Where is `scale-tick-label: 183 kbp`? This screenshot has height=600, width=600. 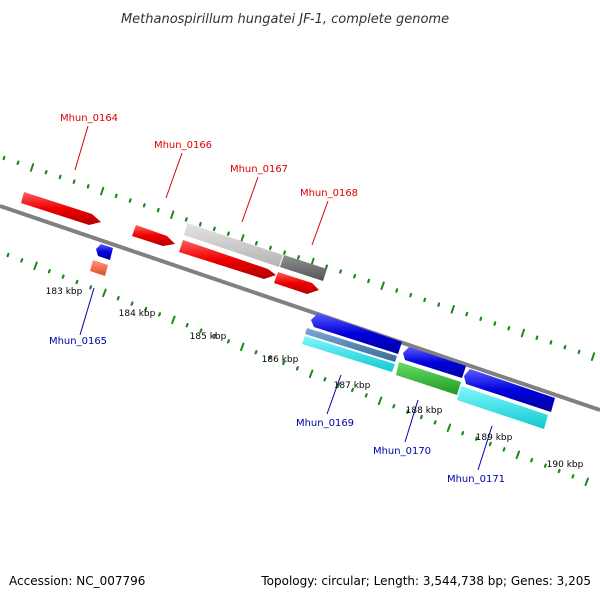
scale-tick-label: 183 kbp is located at coordinates (64, 292).